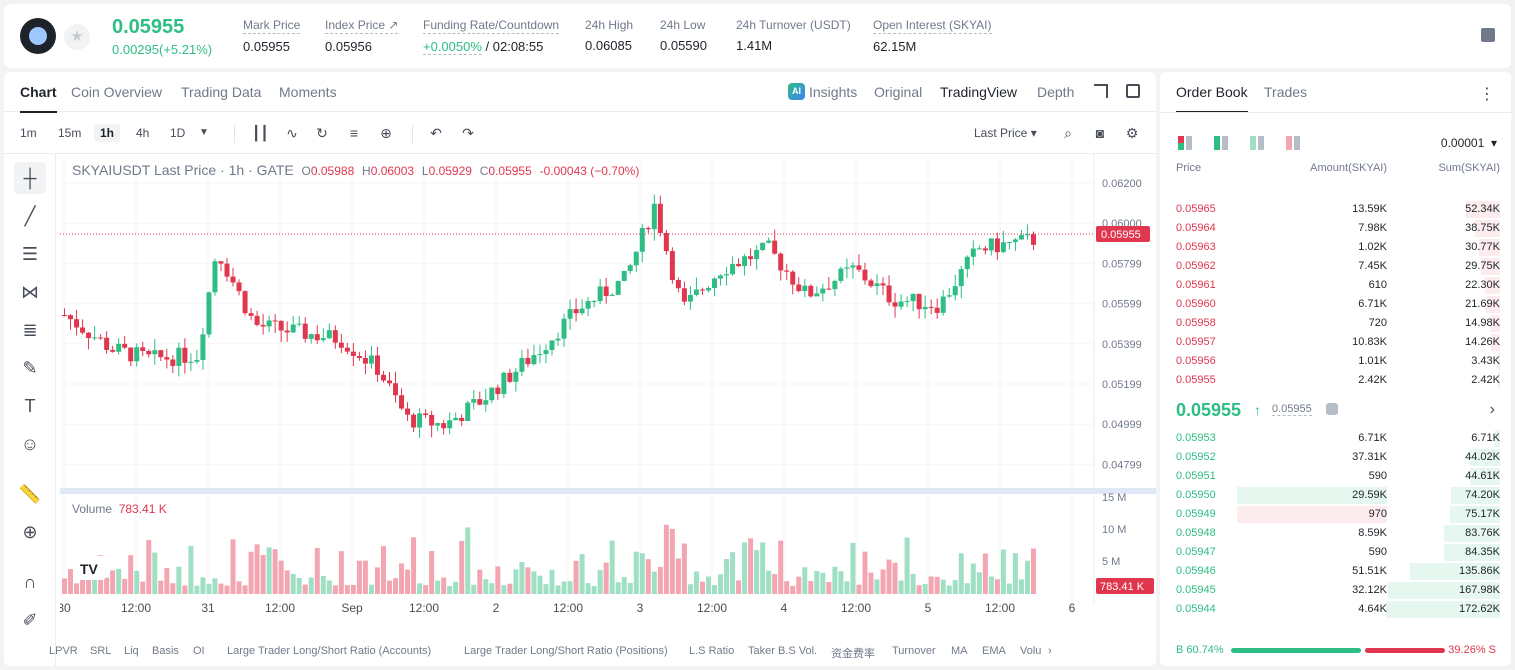 This screenshot has height=670, width=1515. What do you see at coordinates (712, 651) in the screenshot?
I see `indicator-ls-ratio: L.S Ratio` at bounding box center [712, 651].